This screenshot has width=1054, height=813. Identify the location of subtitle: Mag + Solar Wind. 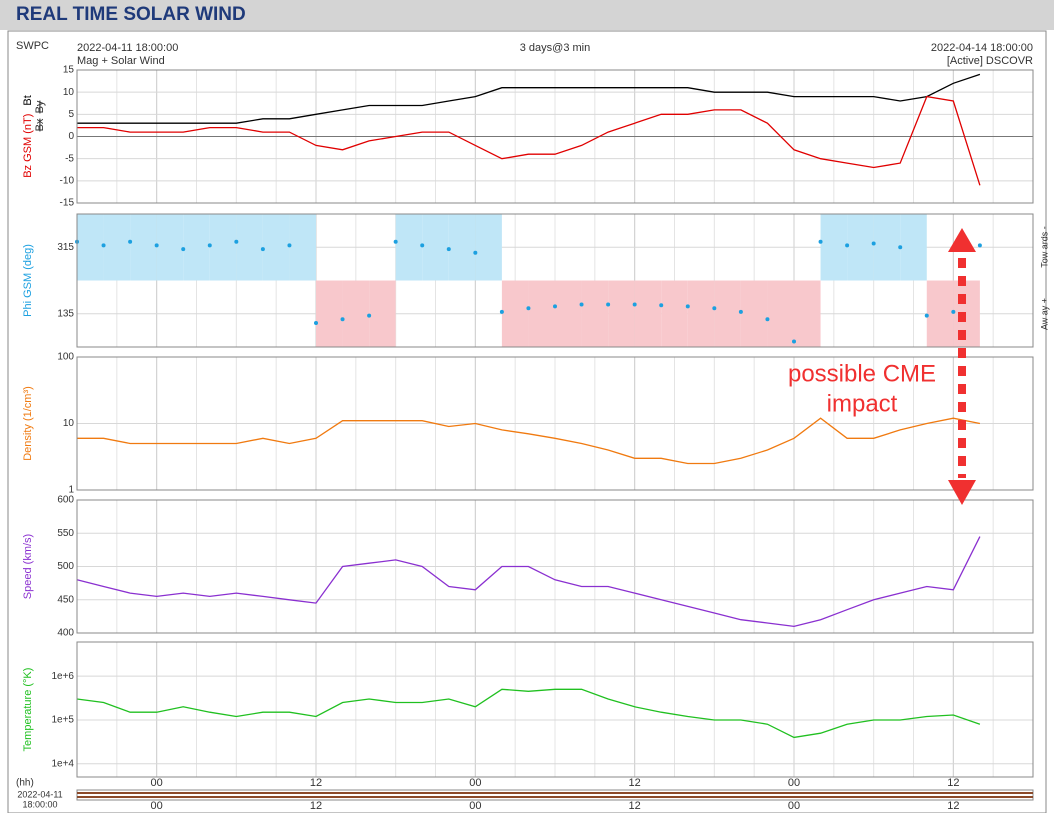
(121, 61).